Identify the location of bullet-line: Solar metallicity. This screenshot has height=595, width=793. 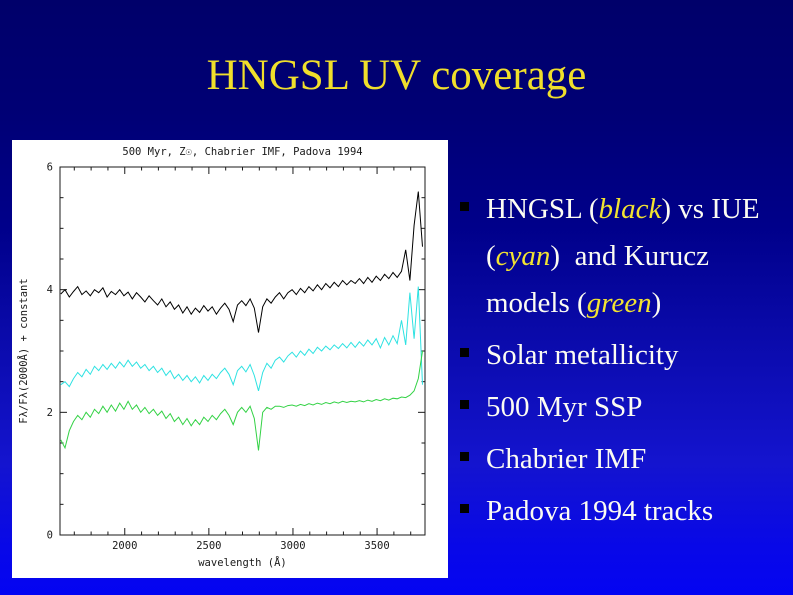
(638, 355).